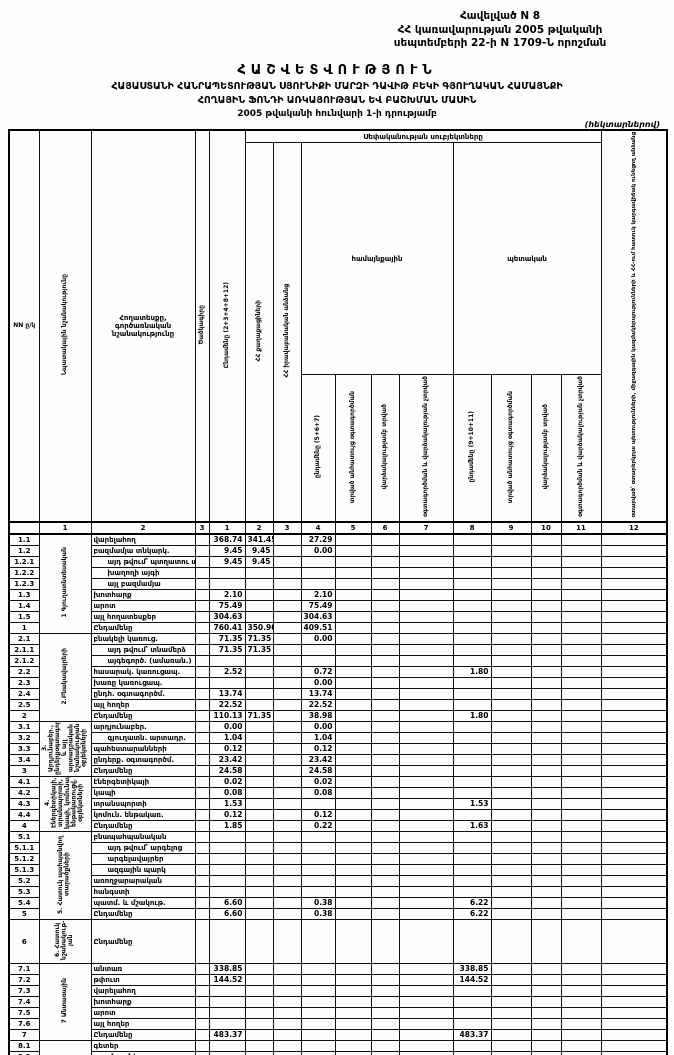 This screenshot has height=1055, width=674. Describe the element at coordinates (318, 551) in the screenshot. I see `value-cell: 0.00` at that location.